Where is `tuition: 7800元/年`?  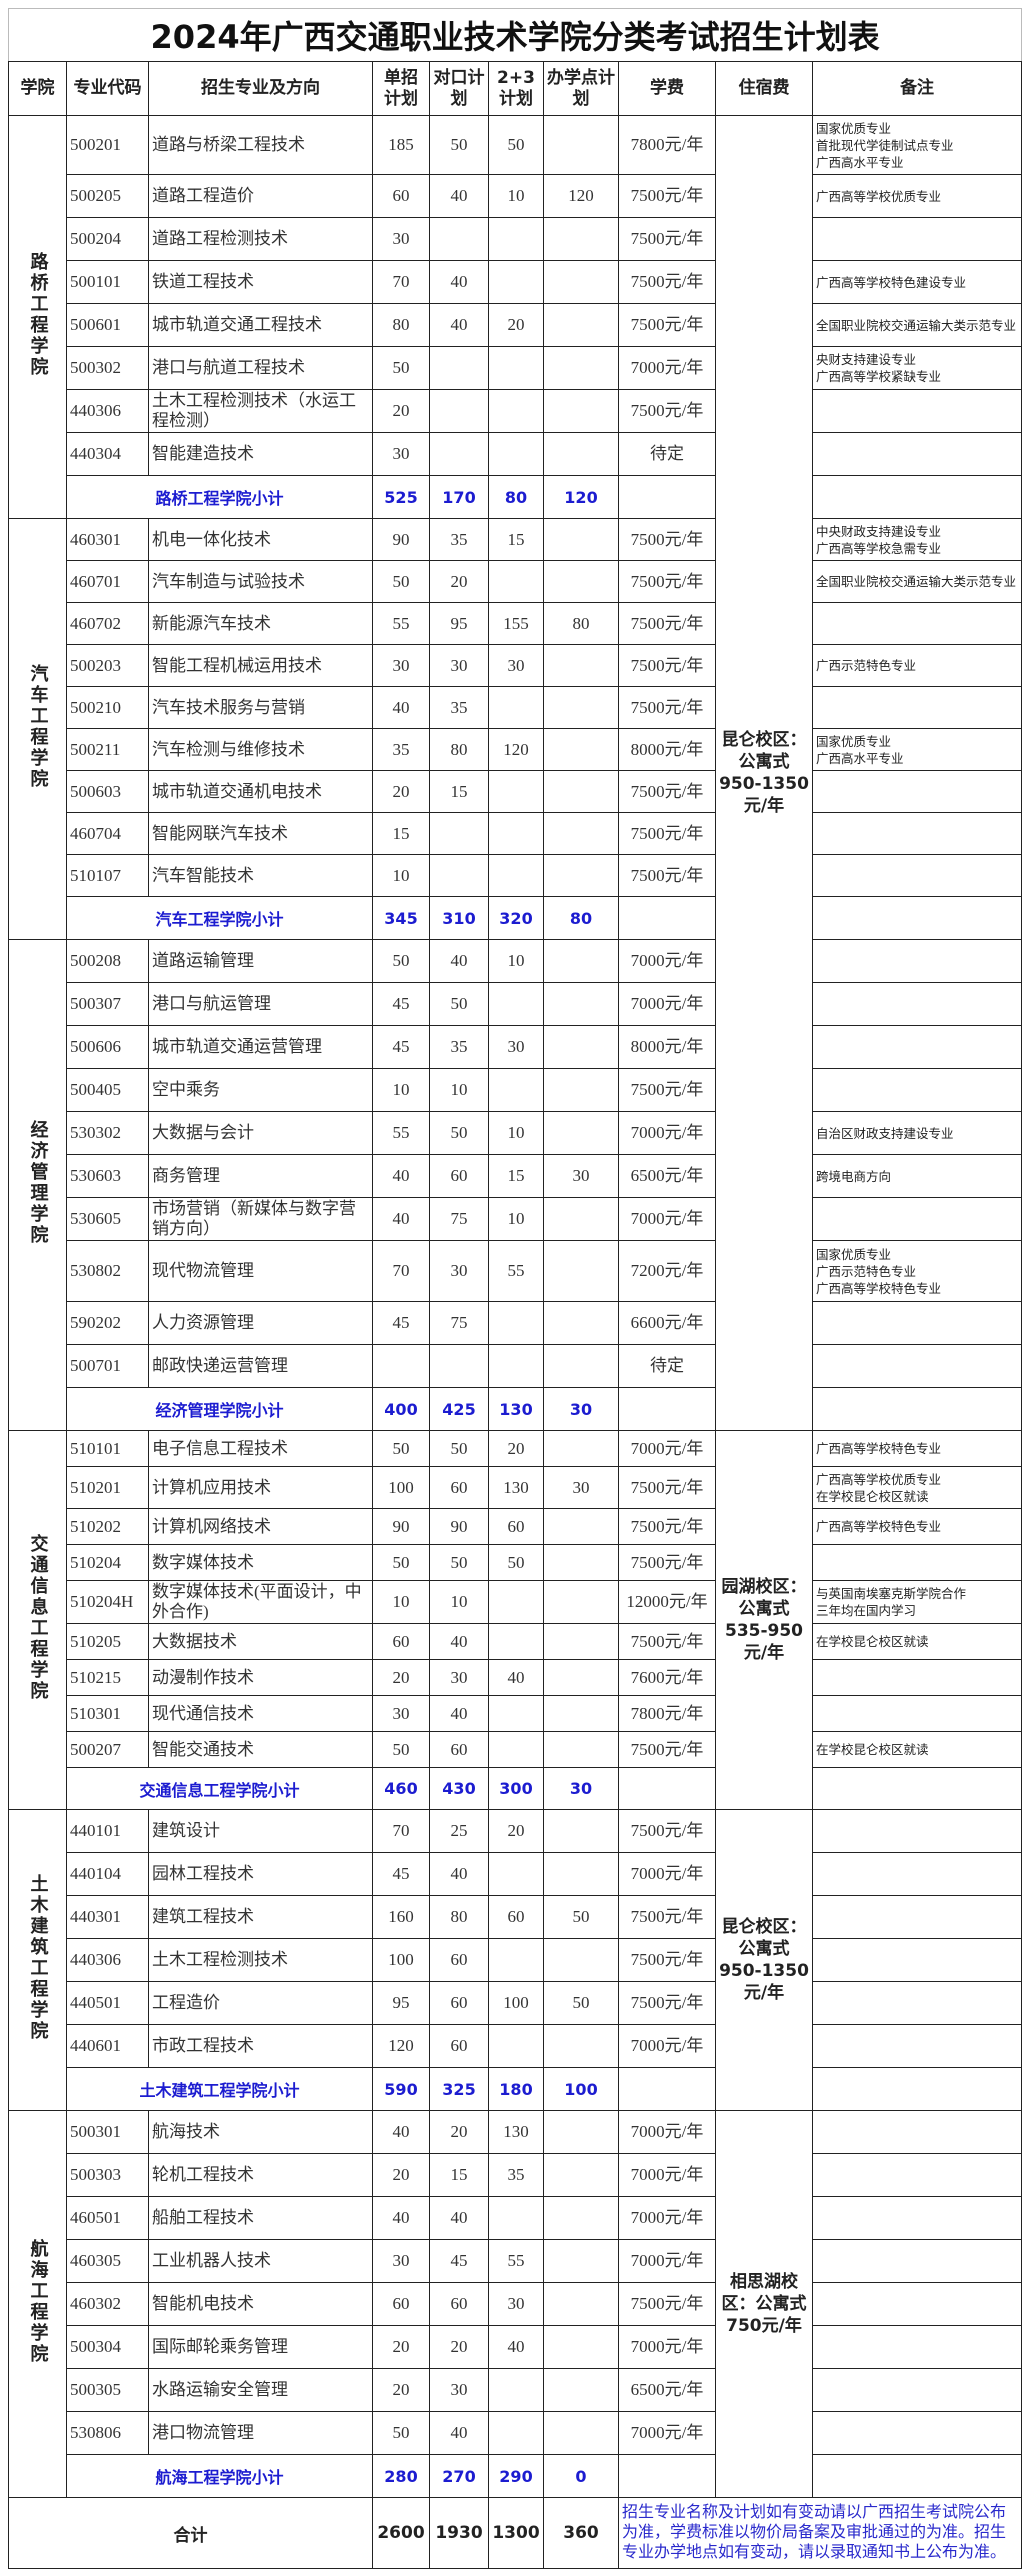 tuition: 7800元/年 is located at coordinates (667, 1713).